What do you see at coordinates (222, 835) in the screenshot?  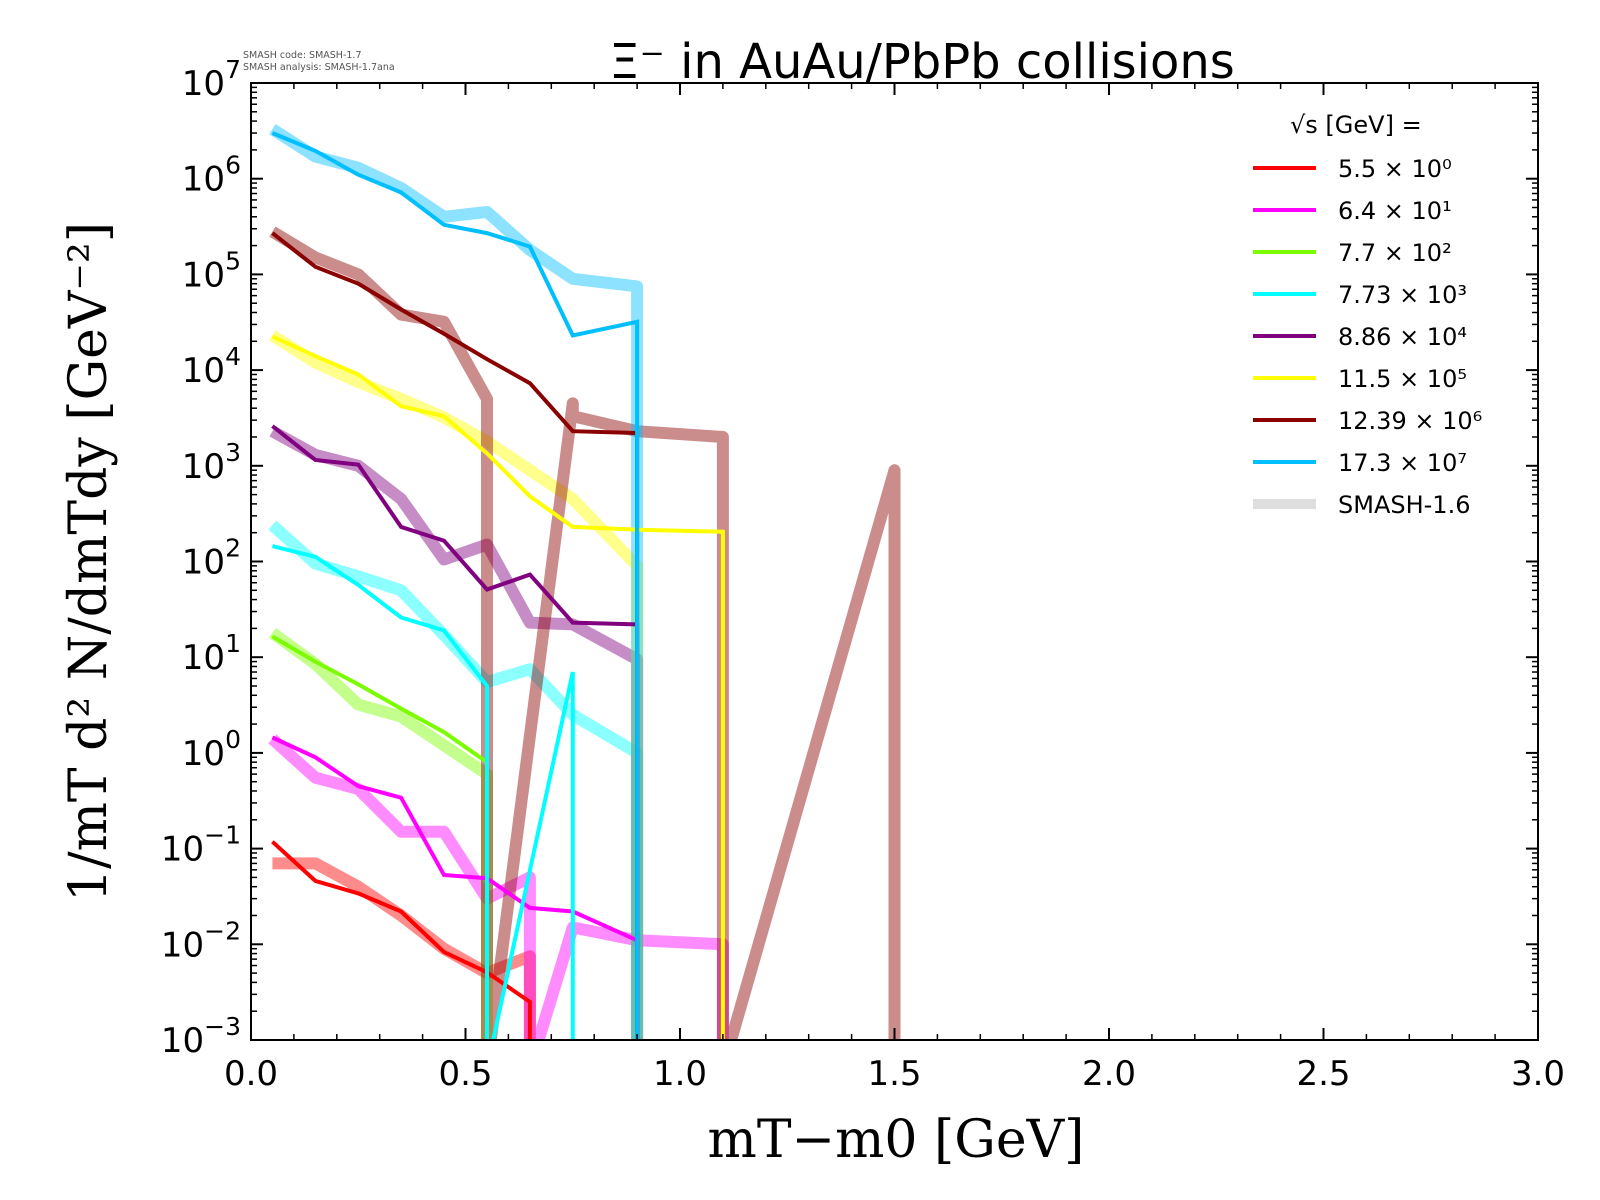 I see `y-tick-exponent: −1` at bounding box center [222, 835].